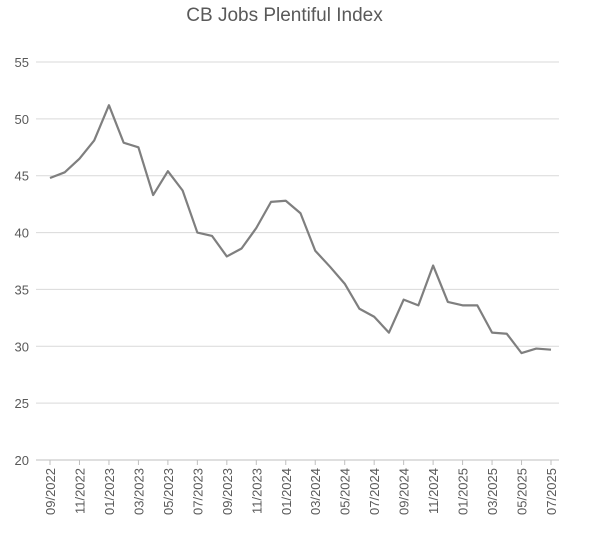  Describe the element at coordinates (22, 403) in the screenshot. I see `y-tick-label: 25` at that location.